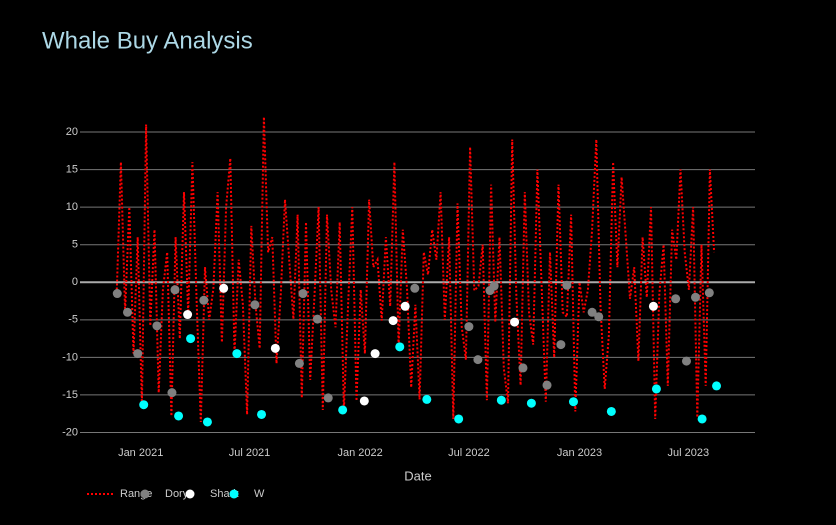  Describe the element at coordinates (177, 494) in the screenshot. I see `legend-label: Dory` at that location.